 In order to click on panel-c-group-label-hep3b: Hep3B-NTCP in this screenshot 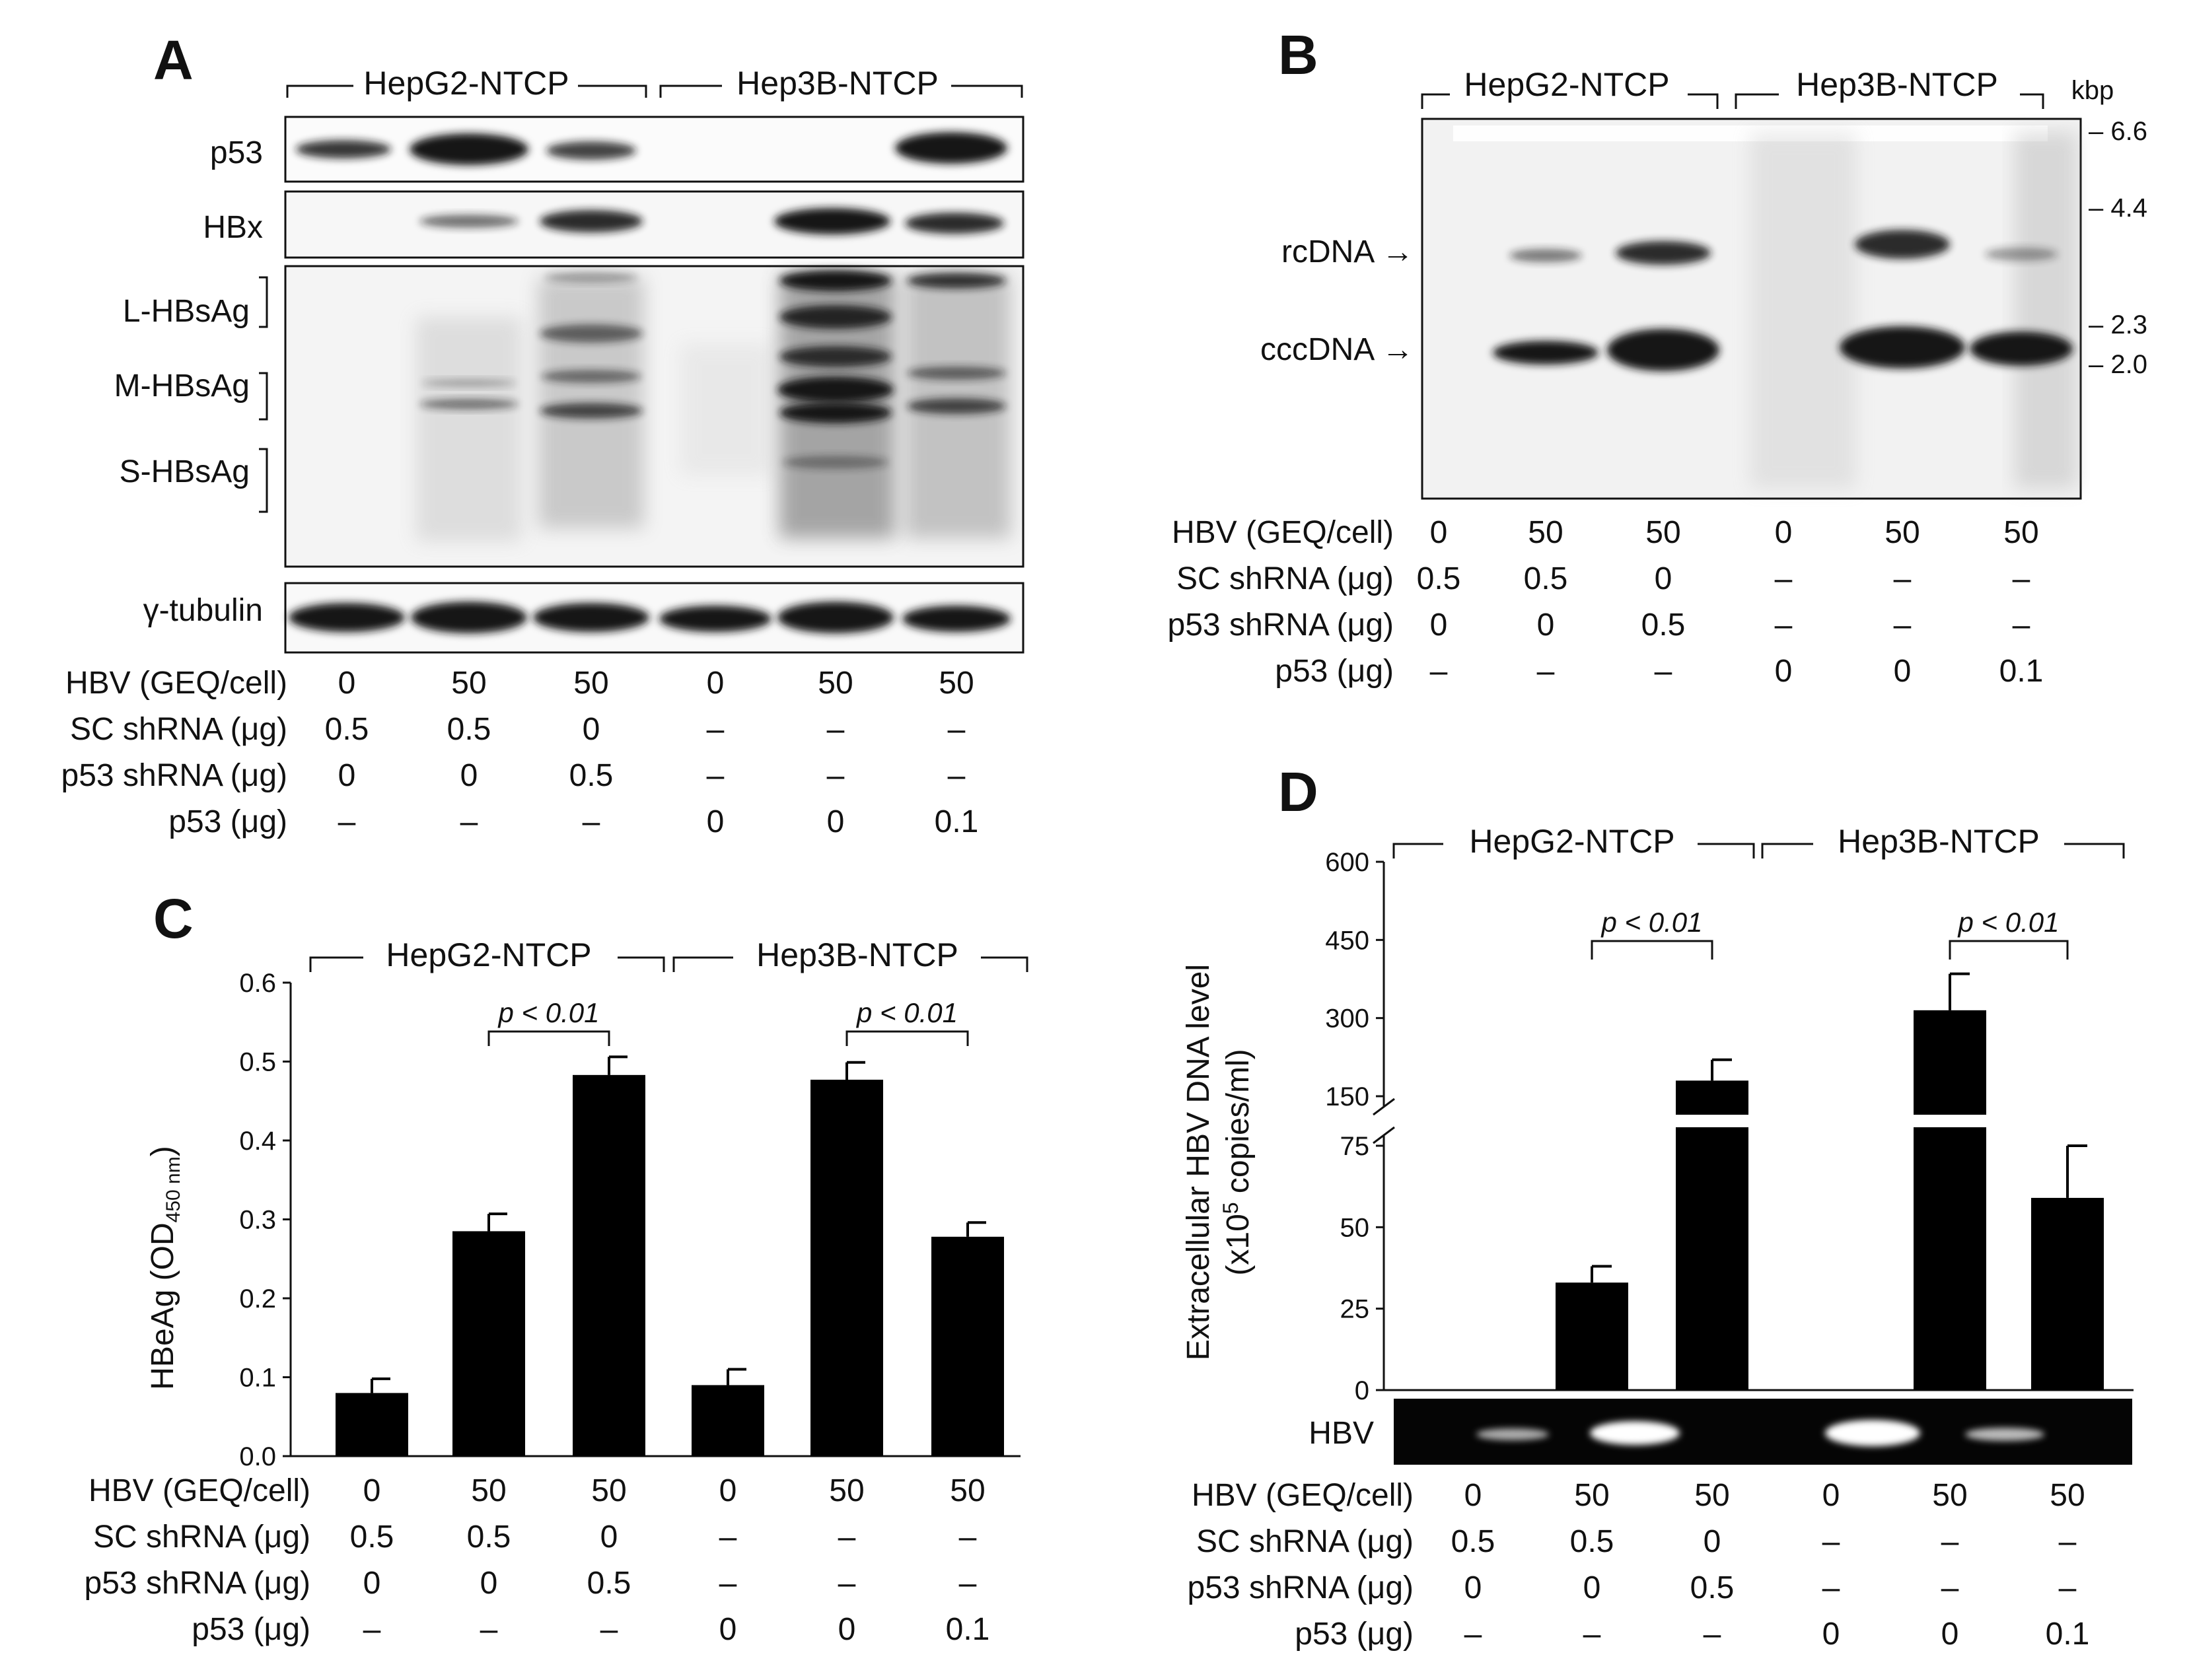, I will do `click(857, 954)`.